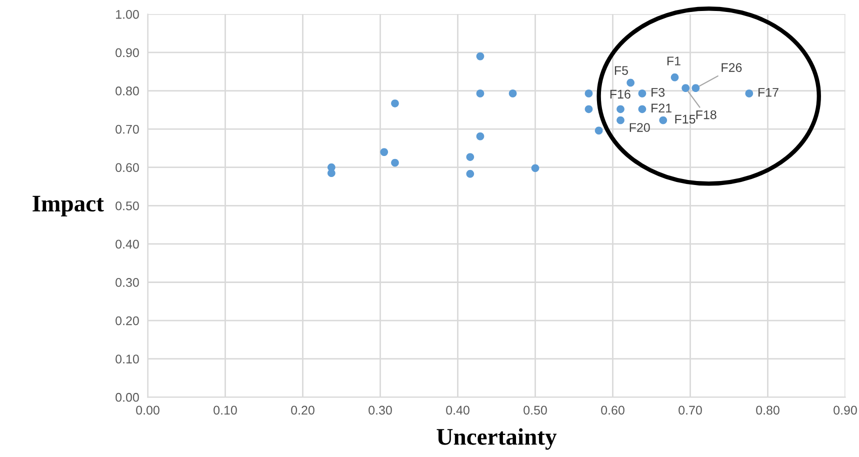  Describe the element at coordinates (127, 53) in the screenshot. I see `y-tick-label: 0.90` at that location.